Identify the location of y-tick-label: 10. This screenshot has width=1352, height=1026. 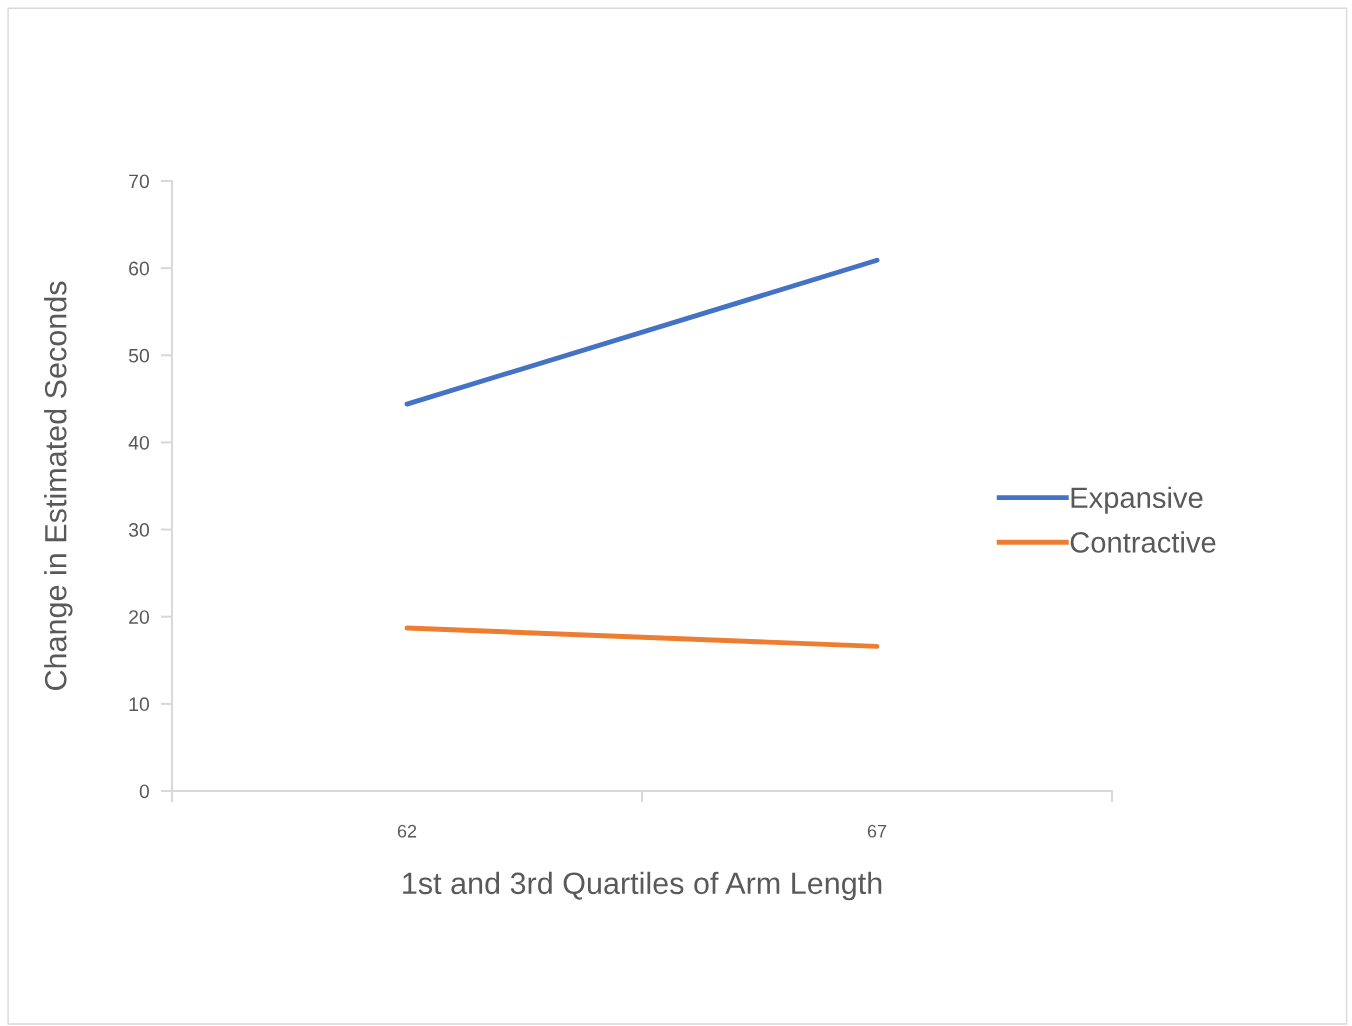
(139, 704).